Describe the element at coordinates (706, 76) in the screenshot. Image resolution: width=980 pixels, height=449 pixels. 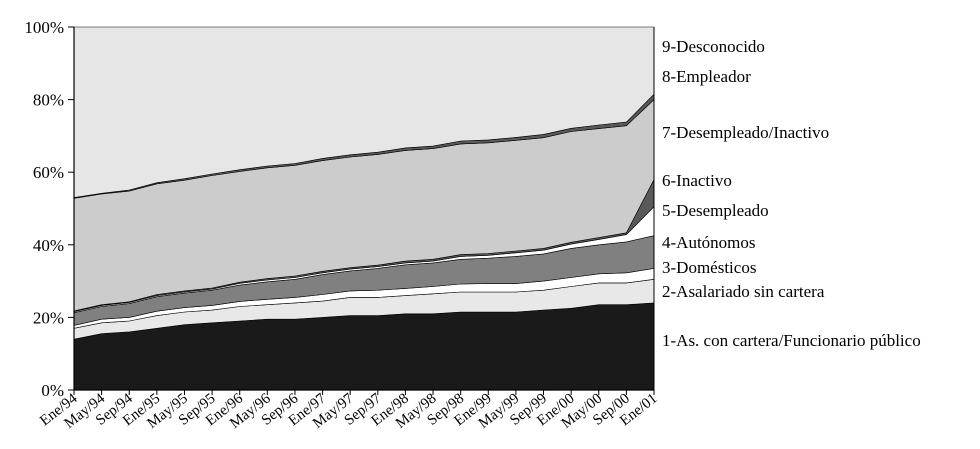
I see `legend-label-8: 8-Empleador` at that location.